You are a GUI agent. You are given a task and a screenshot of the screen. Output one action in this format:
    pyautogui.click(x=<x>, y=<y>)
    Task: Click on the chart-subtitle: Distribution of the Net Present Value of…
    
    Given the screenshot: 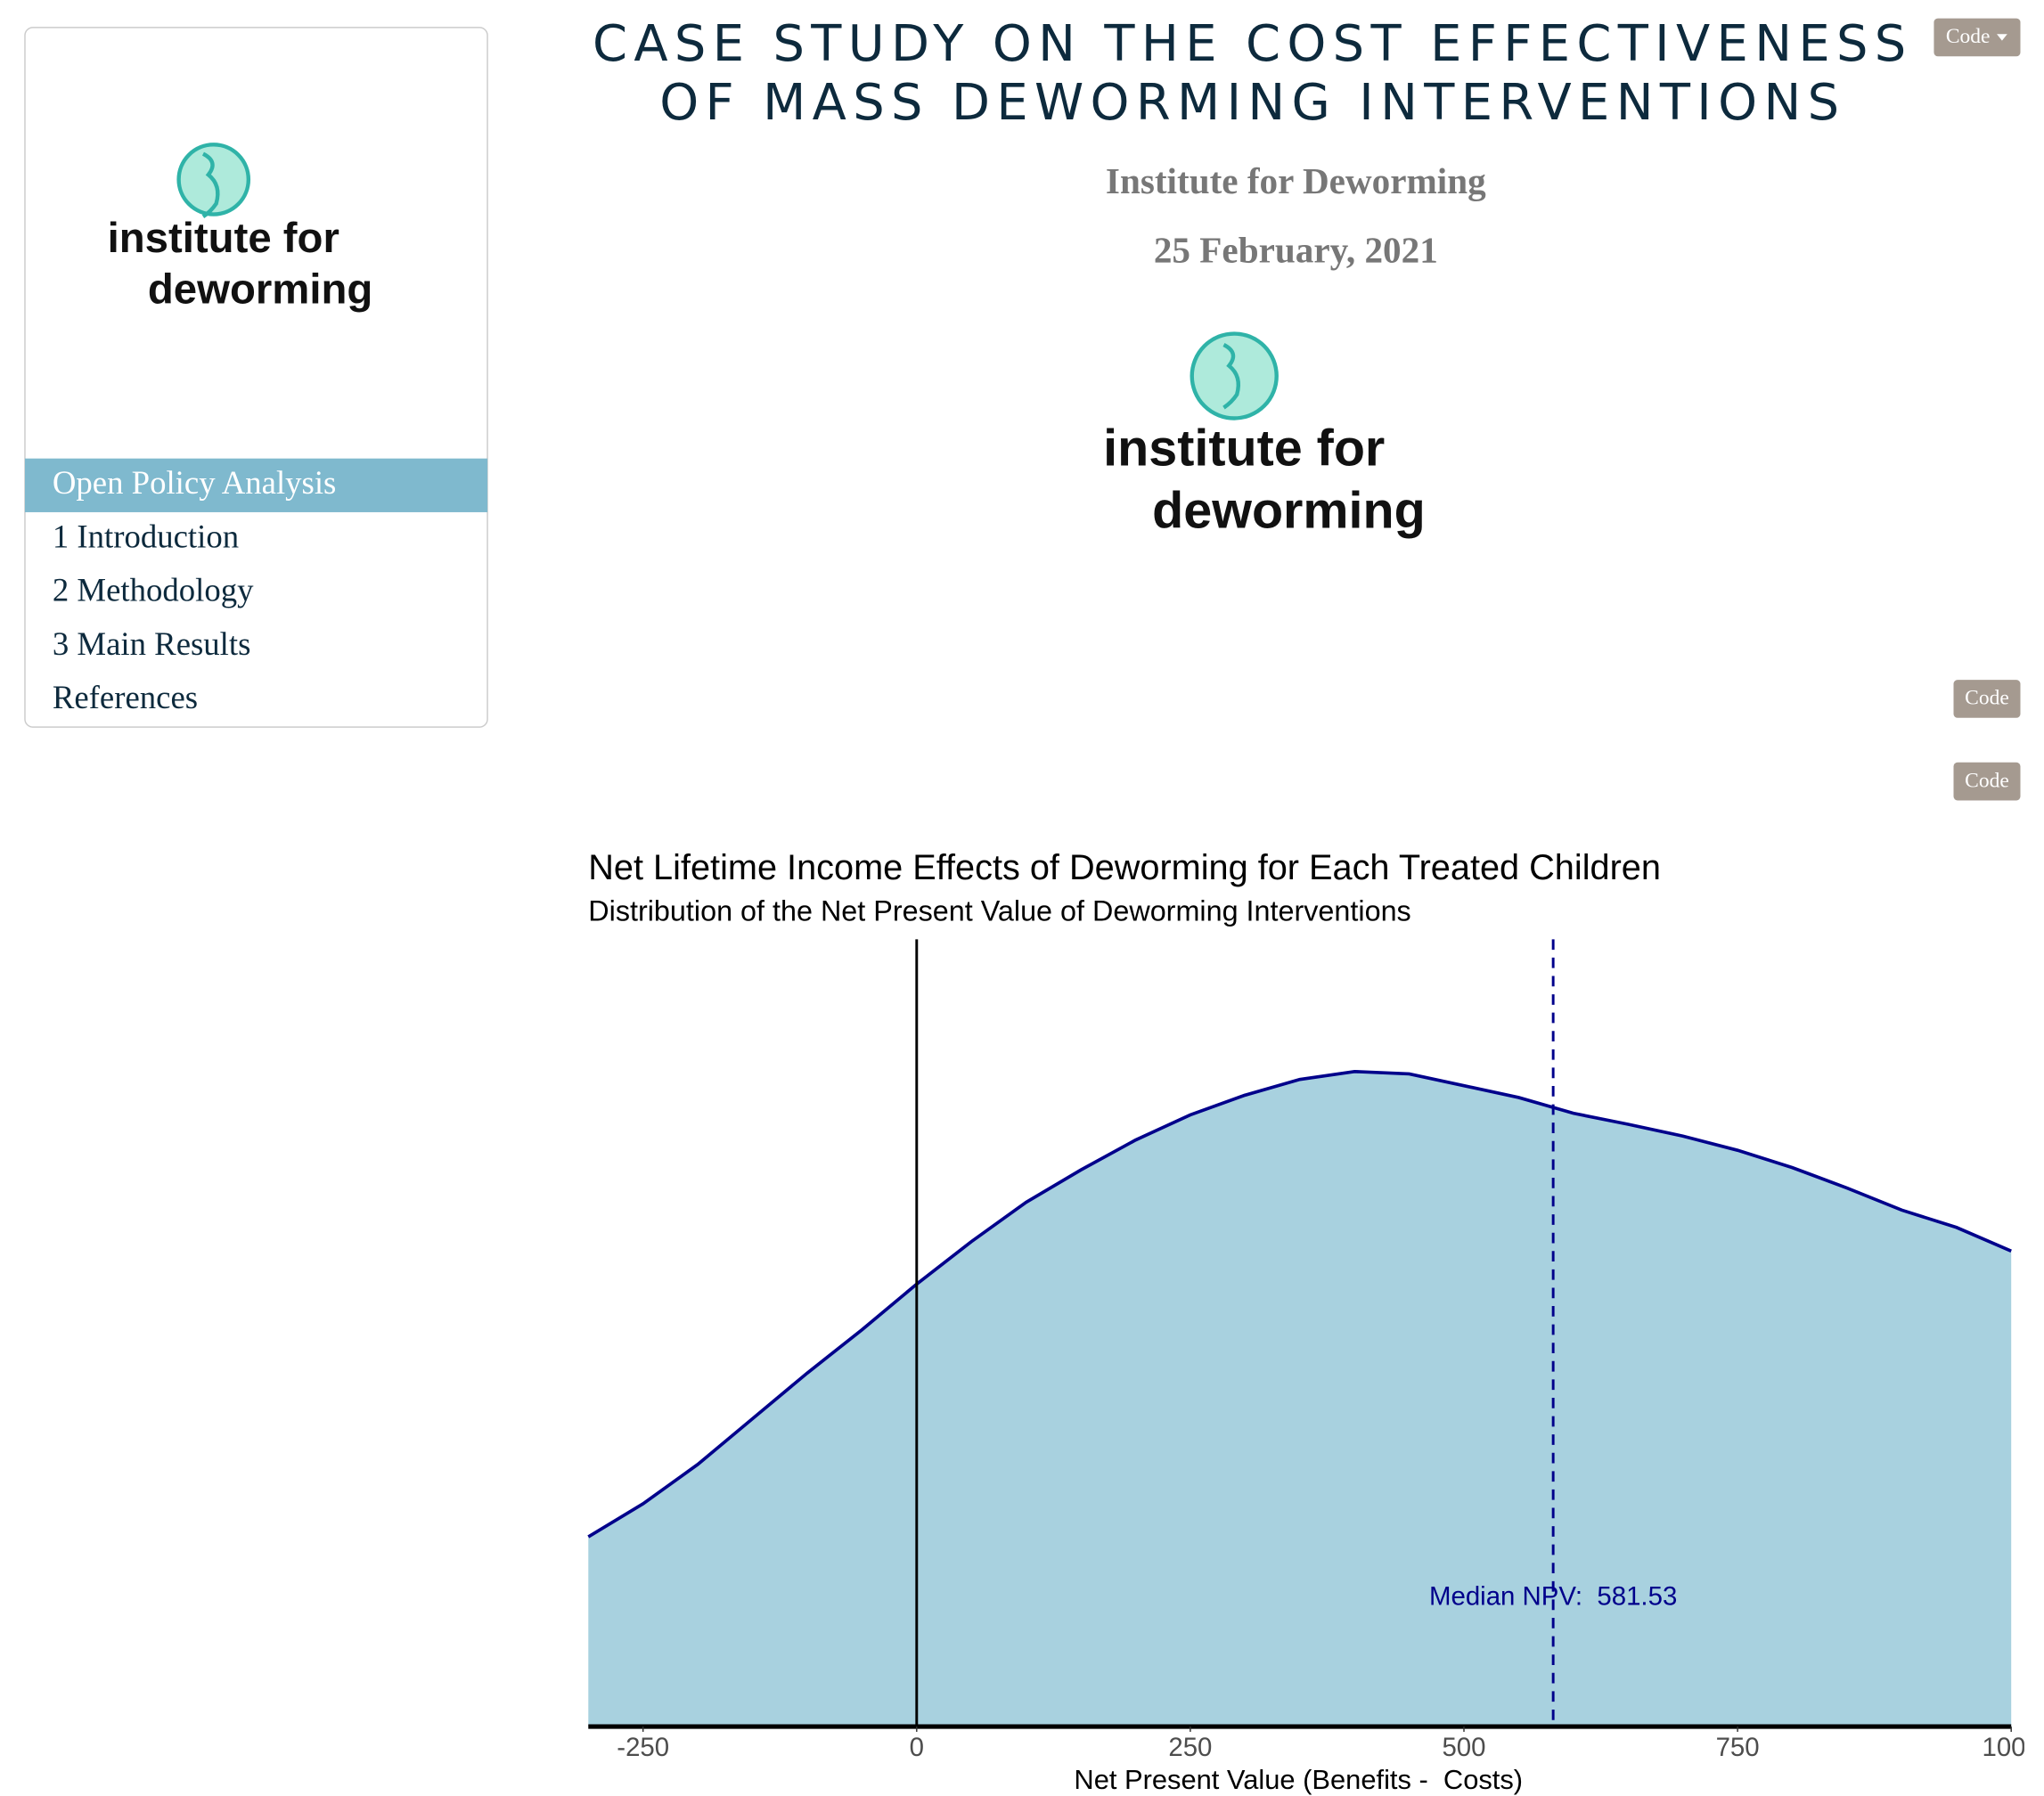 What is the action you would take?
    pyautogui.click(x=999, y=911)
    